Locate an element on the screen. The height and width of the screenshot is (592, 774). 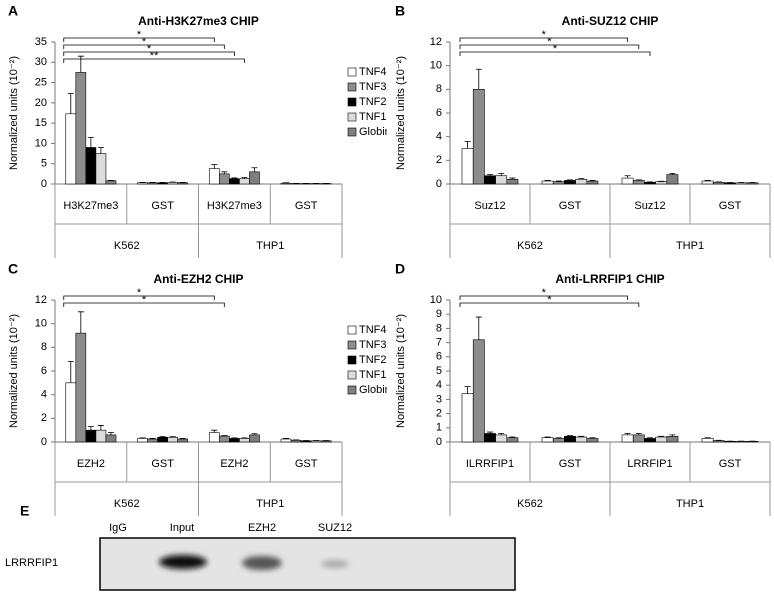
y-tick-label: 4 is located at coordinates (439, 385).